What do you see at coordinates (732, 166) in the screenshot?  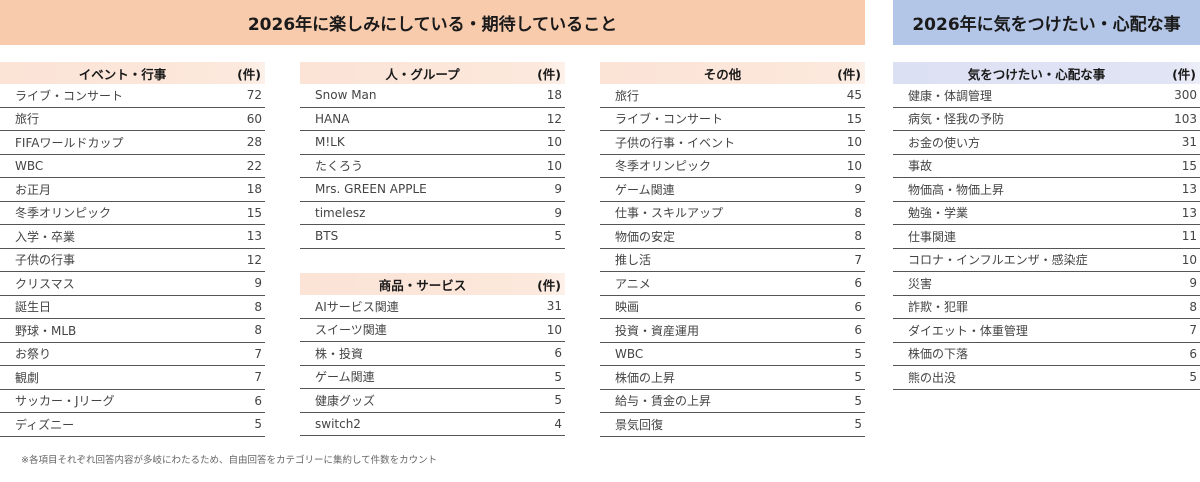 I see `table-row: 冬季オリンピック 10` at bounding box center [732, 166].